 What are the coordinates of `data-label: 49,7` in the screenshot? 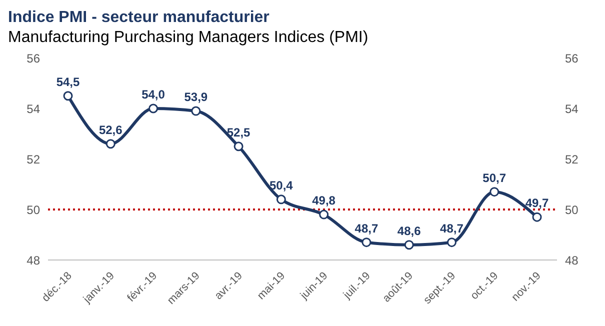 It's located at (537, 203).